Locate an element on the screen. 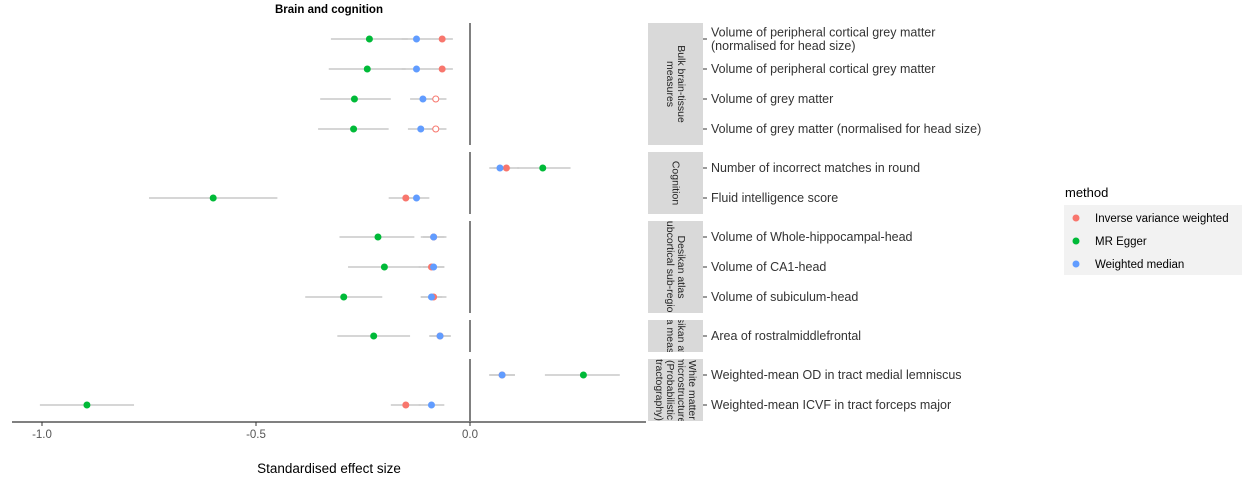  y-tick-label: Volume of subiculum-head is located at coordinates (784, 297).